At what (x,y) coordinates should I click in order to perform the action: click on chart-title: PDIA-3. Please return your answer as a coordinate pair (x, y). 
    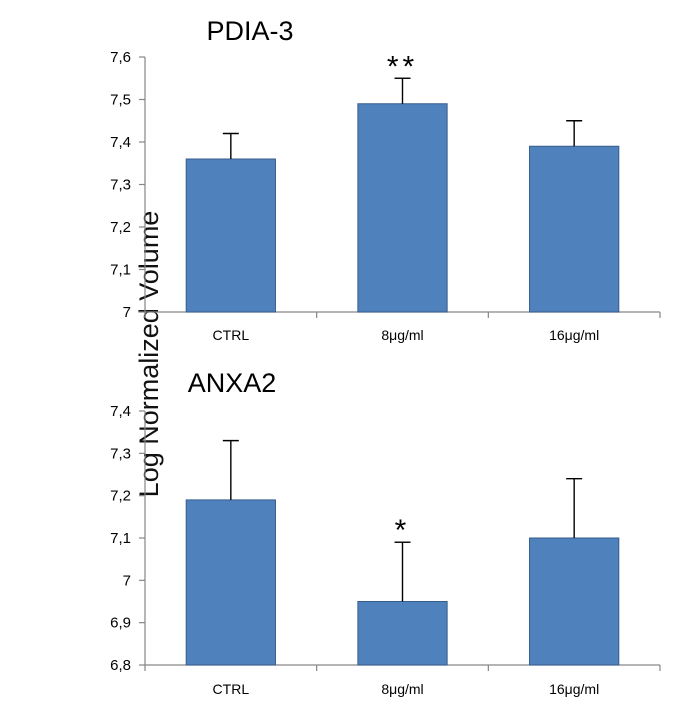
    Looking at the image, I should click on (249, 31).